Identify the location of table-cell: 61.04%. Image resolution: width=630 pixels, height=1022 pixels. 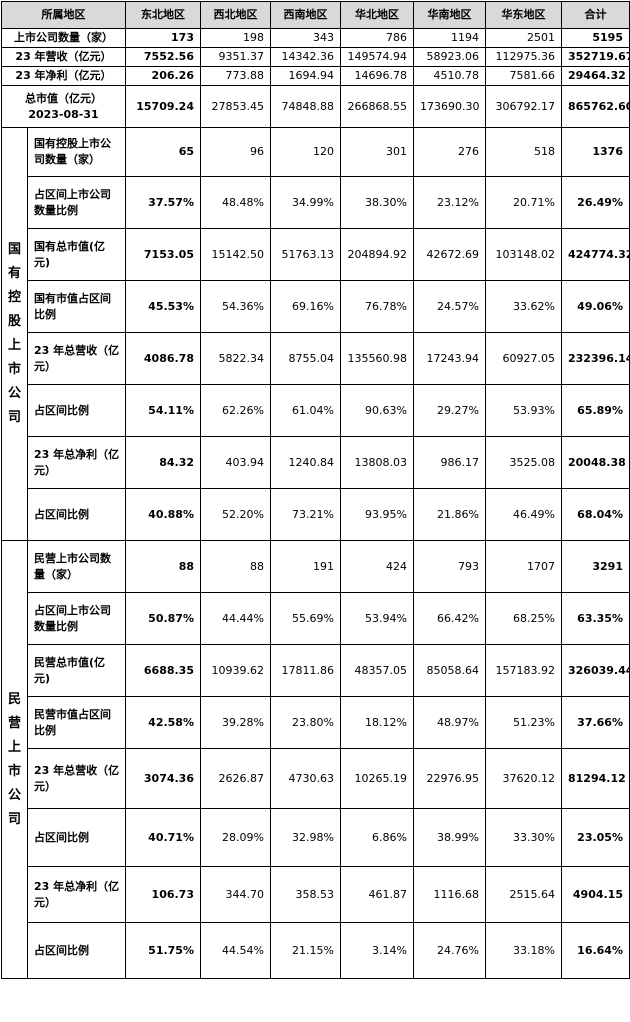
(305, 410).